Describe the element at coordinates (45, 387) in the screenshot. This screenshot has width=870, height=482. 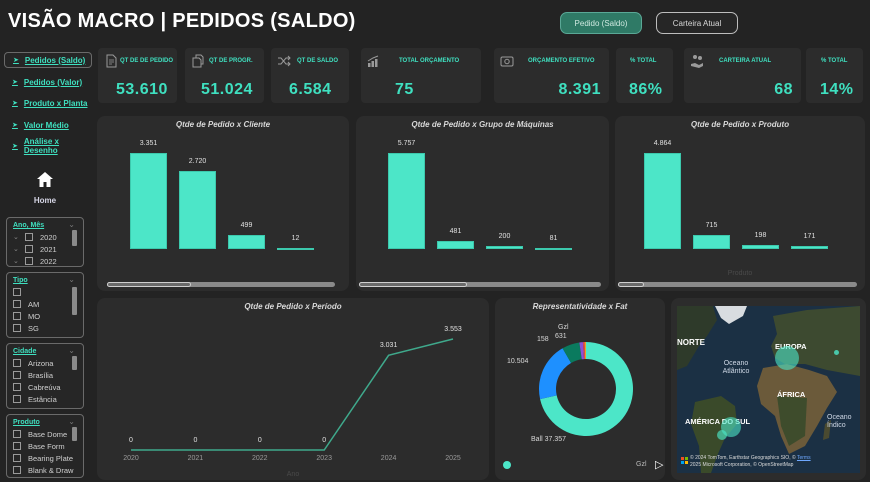
I see `slicer-option: Cabreúva` at that location.